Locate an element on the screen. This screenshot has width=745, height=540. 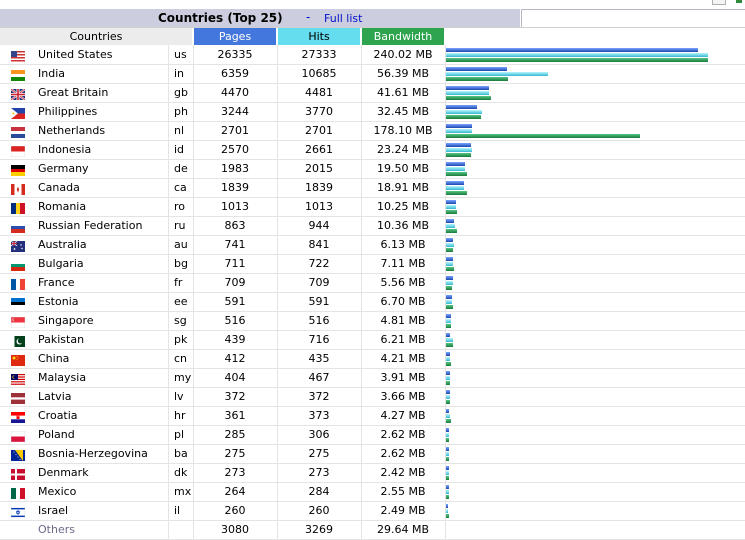
hits-value: 10685 is located at coordinates (319, 73).